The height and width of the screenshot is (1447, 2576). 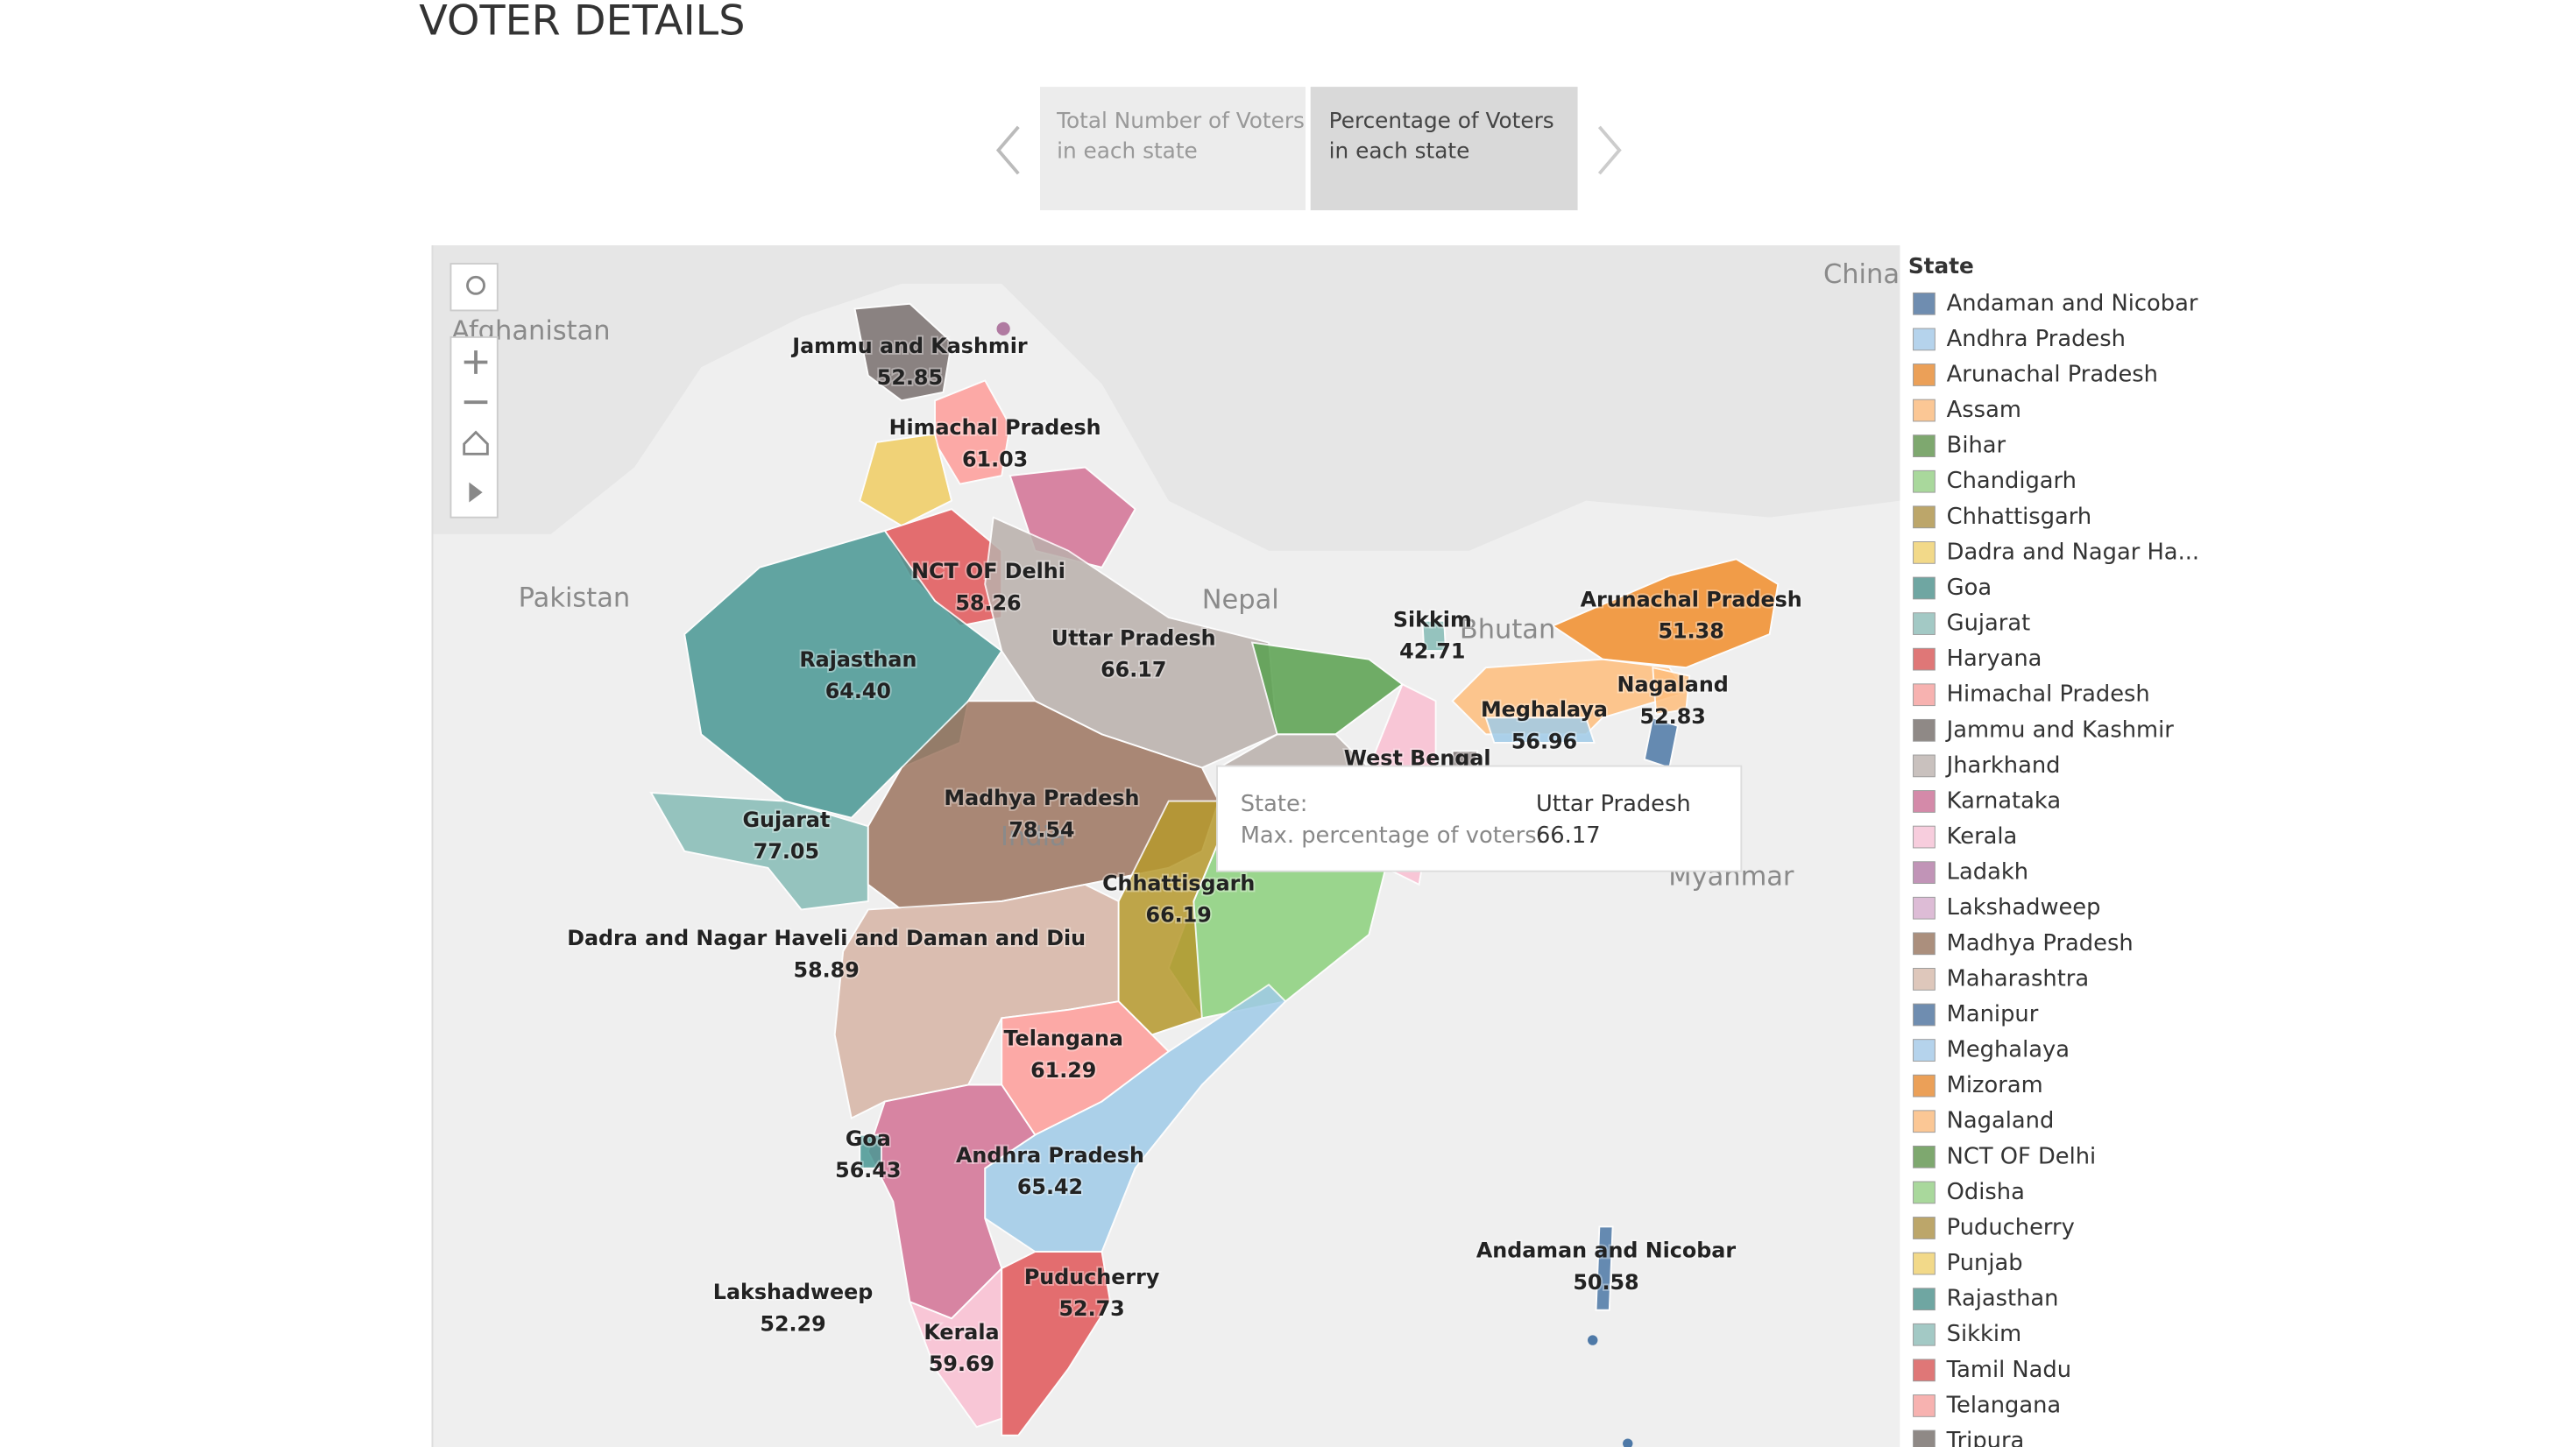 What do you see at coordinates (2004, 1405) in the screenshot?
I see `legend-label: Telangana` at bounding box center [2004, 1405].